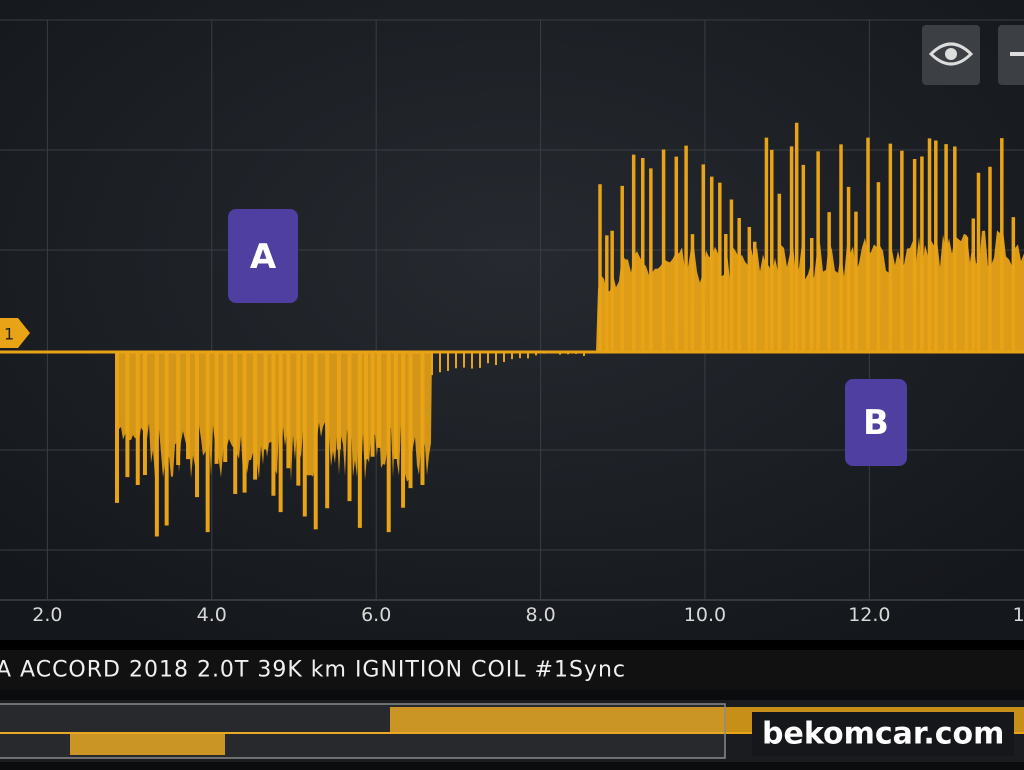  I want to click on annotation-label: B, so click(876, 423).